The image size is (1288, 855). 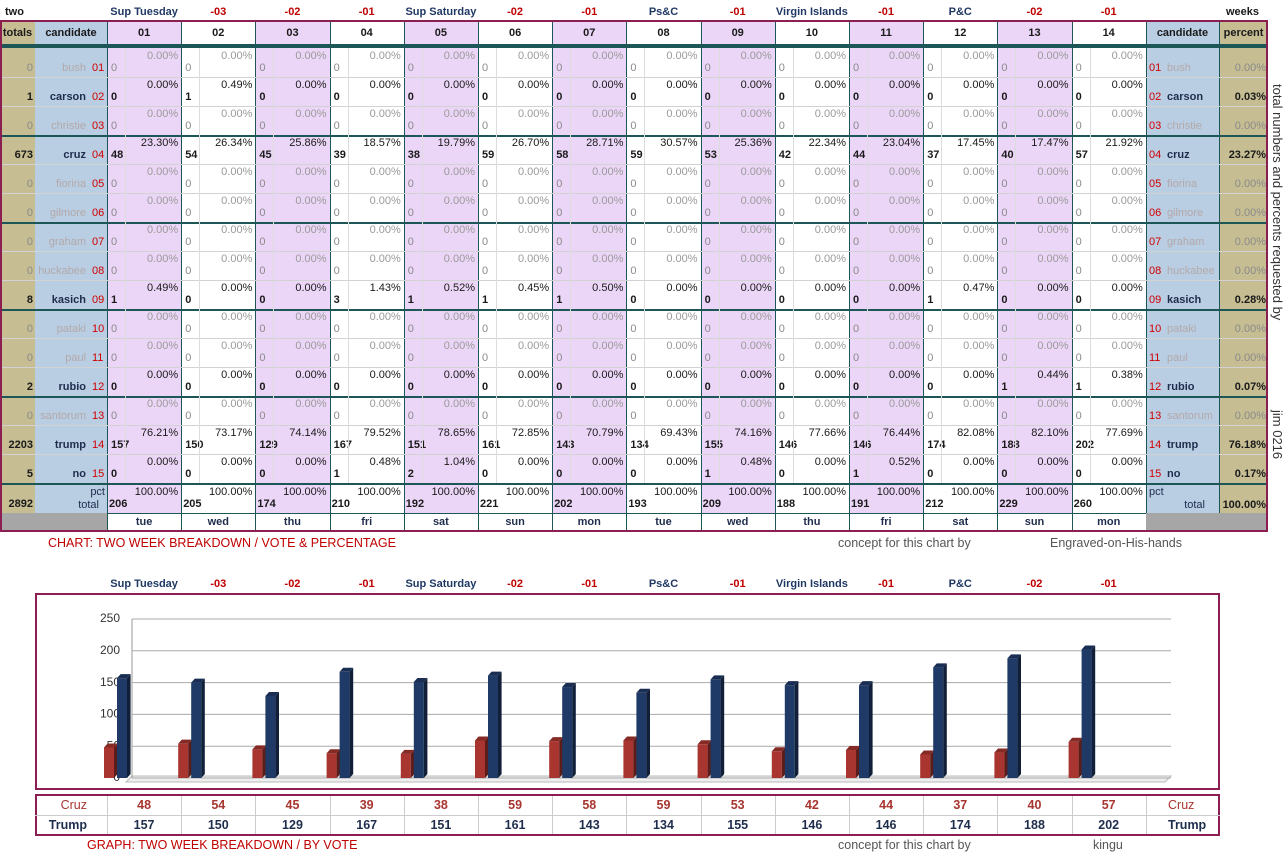 What do you see at coordinates (71, 267) in the screenshot?
I see `candidate-column` at bounding box center [71, 267].